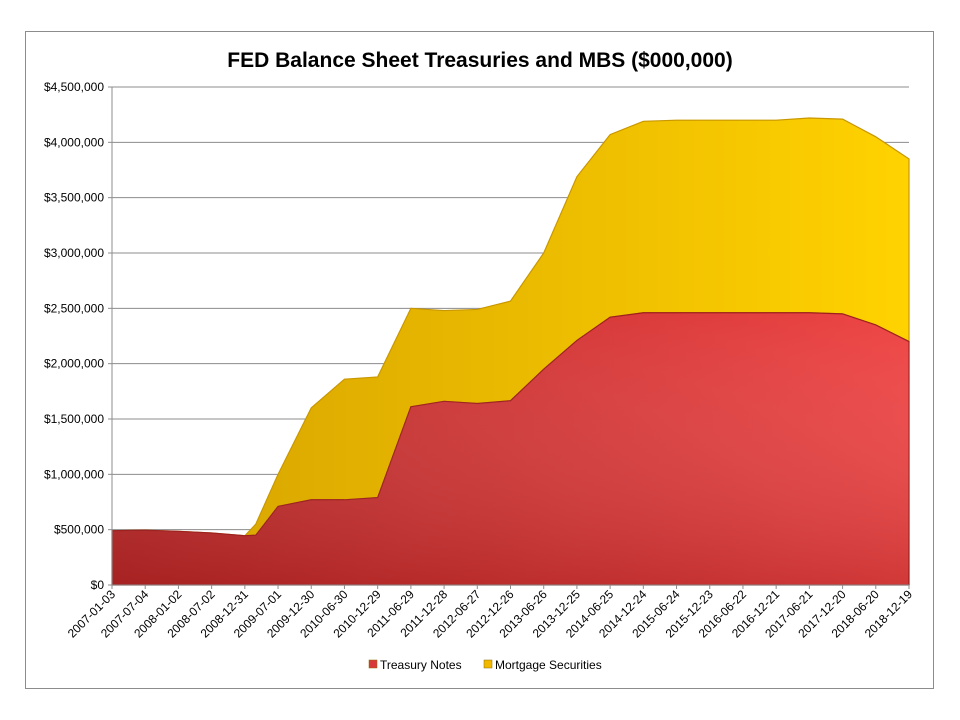 The height and width of the screenshot is (720, 960). Describe the element at coordinates (74, 198) in the screenshot. I see `y-tick-label: $3,500,000` at that location.